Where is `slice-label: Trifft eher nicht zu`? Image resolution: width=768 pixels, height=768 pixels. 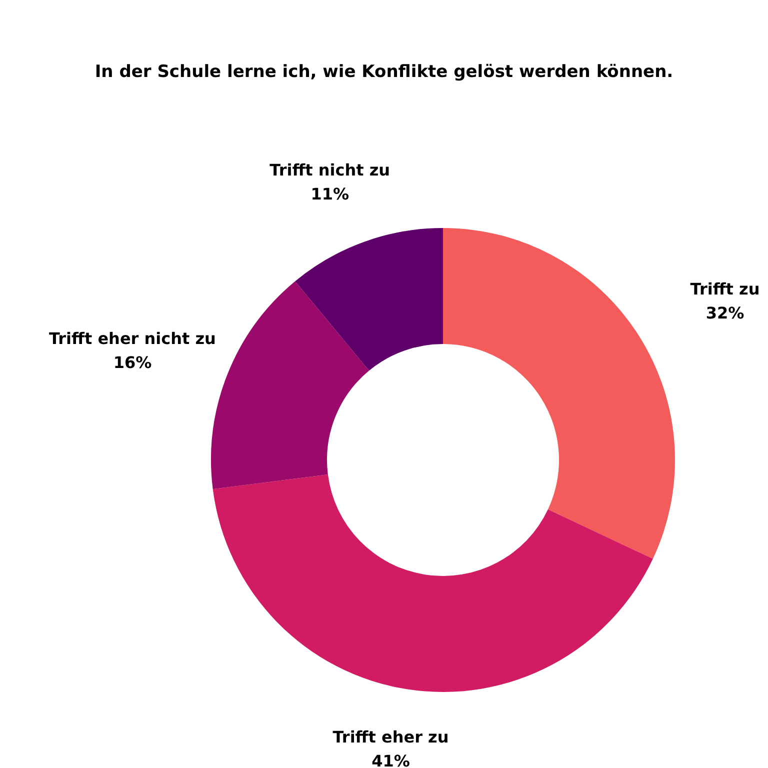
slice-label: Trifft eher nicht zu is located at coordinates (132, 338).